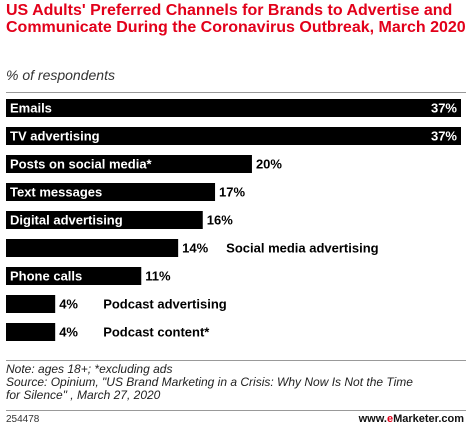  What do you see at coordinates (83, 395) in the screenshot?
I see `chart-source-line-2: for Silence" , March 27, 2020` at bounding box center [83, 395].